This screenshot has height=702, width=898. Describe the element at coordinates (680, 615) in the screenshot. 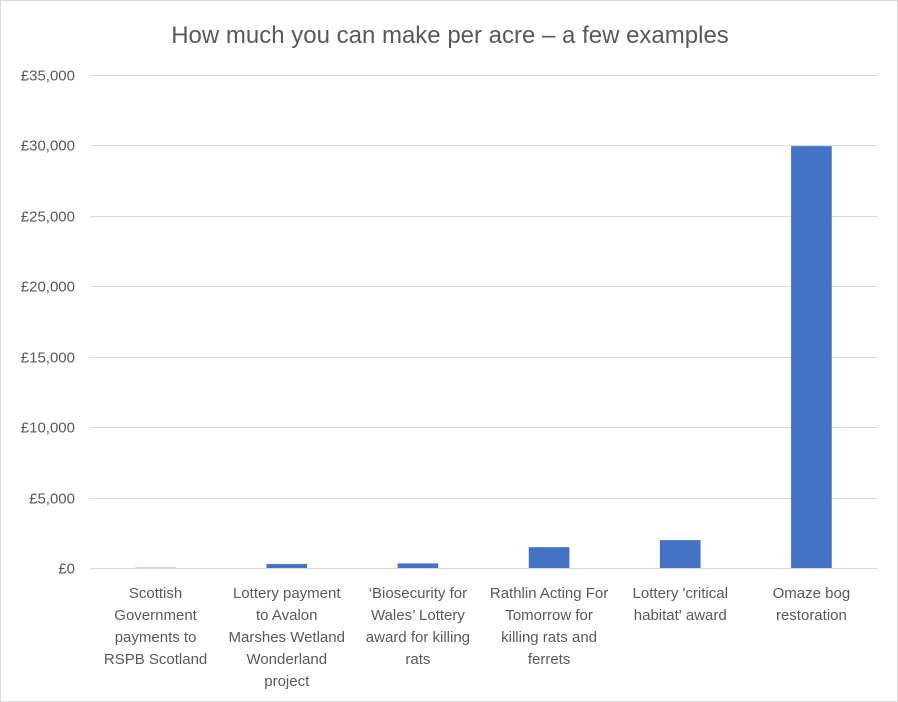

I see `x-category-label-line: habitat' award` at that location.